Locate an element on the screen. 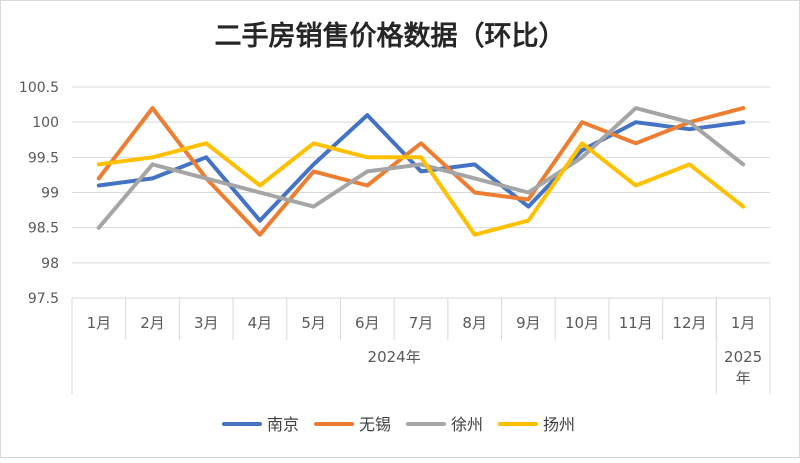 This screenshot has width=800, height=463. x-tick-label: 9月 is located at coordinates (528, 323).